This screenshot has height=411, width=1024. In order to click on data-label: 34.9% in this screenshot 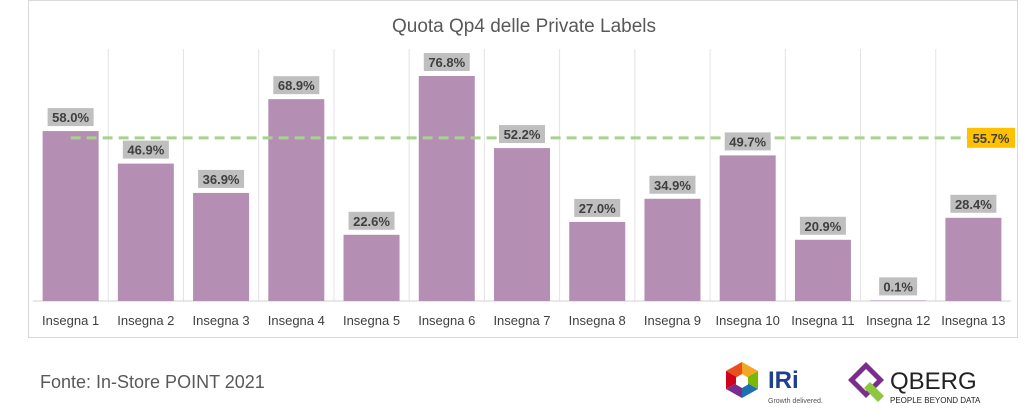, I will do `click(672, 184)`.